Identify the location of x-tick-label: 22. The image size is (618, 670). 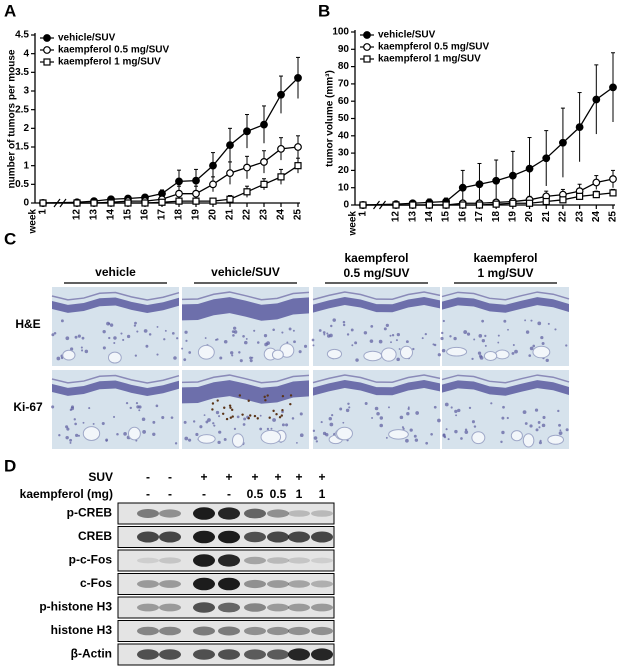
(563, 217).